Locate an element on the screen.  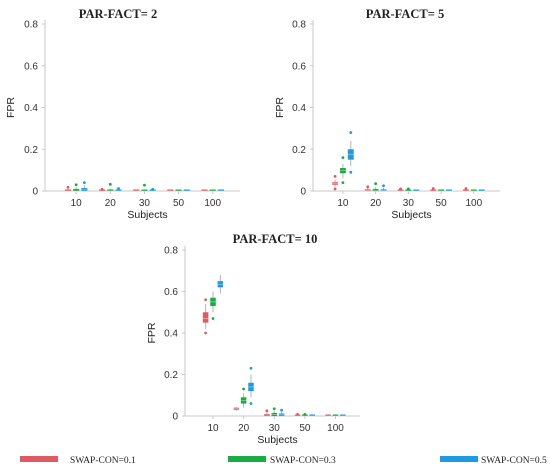
legend: SWAP-CON=0.1 SWAP-CON=0.3 SWAP-CON=0.5 is located at coordinates (283, 461).